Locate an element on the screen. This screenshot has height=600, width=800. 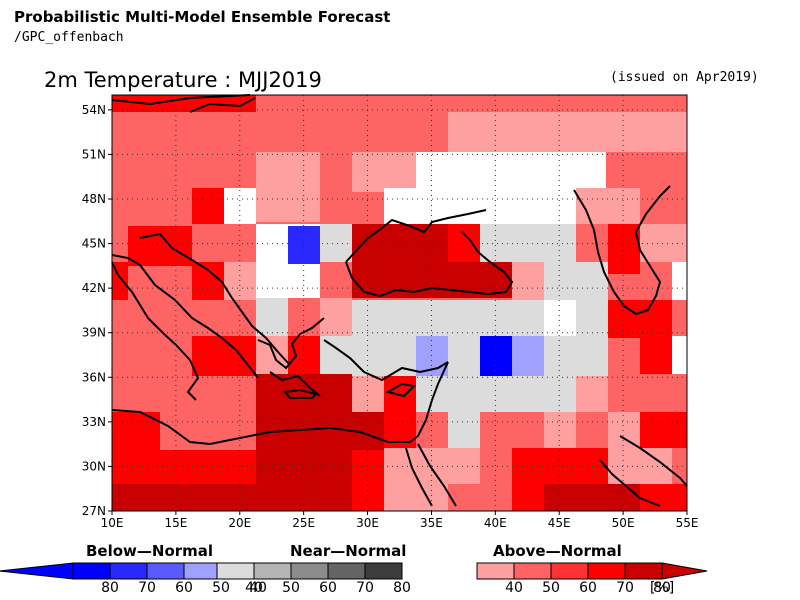
legend-near-tick-label: 50 is located at coordinates (291, 588).